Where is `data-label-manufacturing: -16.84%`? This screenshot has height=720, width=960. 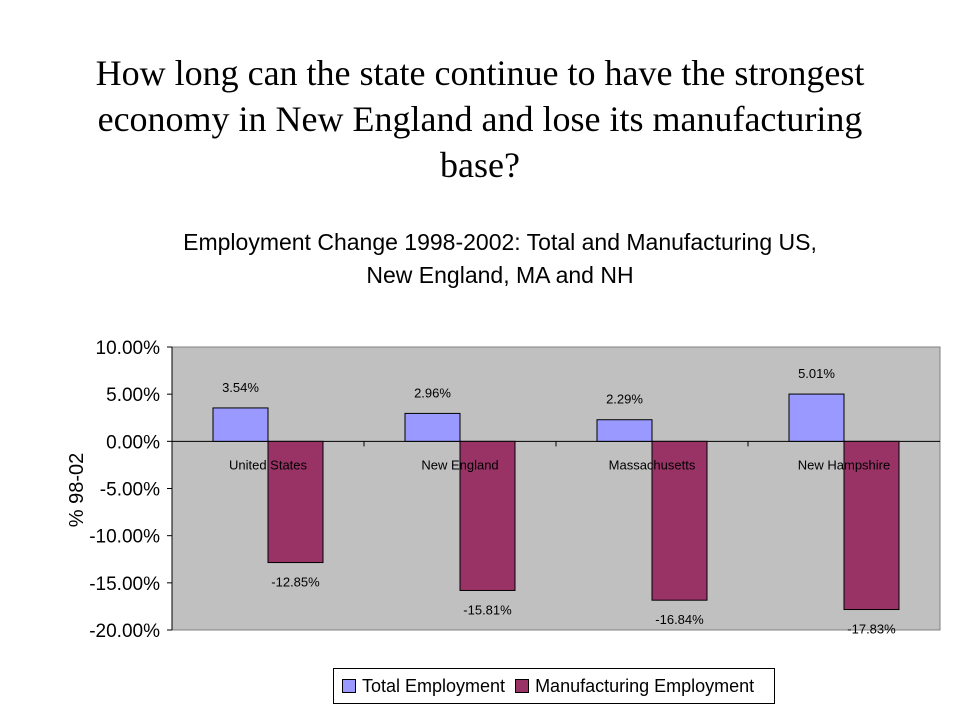 data-label-manufacturing: -16.84% is located at coordinates (679, 619).